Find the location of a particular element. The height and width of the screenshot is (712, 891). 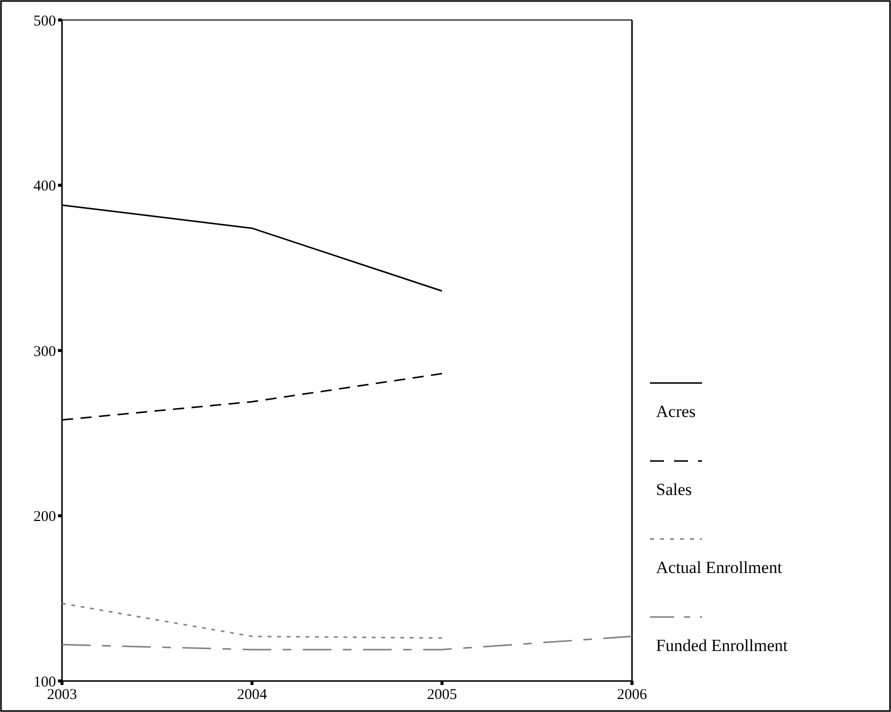

x-tick-label: 2004 is located at coordinates (252, 695).